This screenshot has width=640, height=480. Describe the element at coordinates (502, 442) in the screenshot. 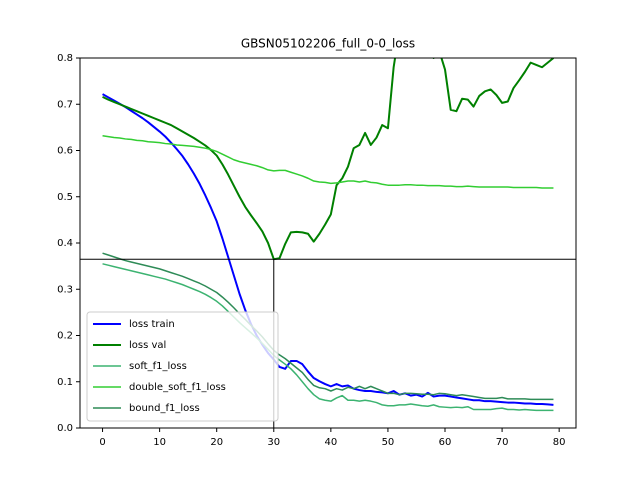

I see `x-tick-label: 70` at that location.